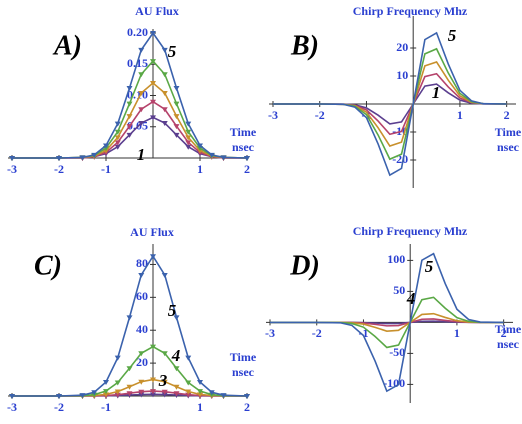 This screenshot has width=522, height=424. Describe the element at coordinates (67, 45) in the screenshot. I see `panel-label: A)` at that location.